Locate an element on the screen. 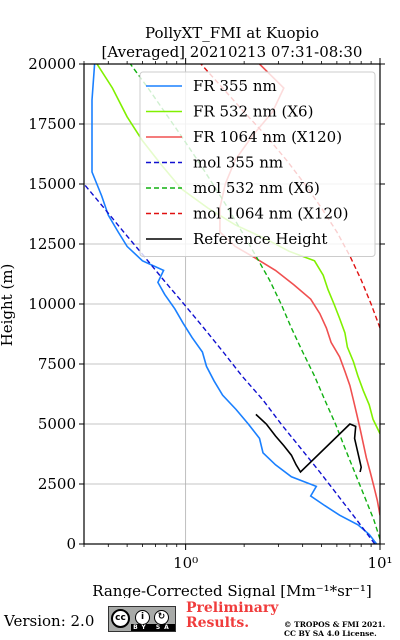 The image size is (400, 640). y-tick-label: 10000 is located at coordinates (52, 304).